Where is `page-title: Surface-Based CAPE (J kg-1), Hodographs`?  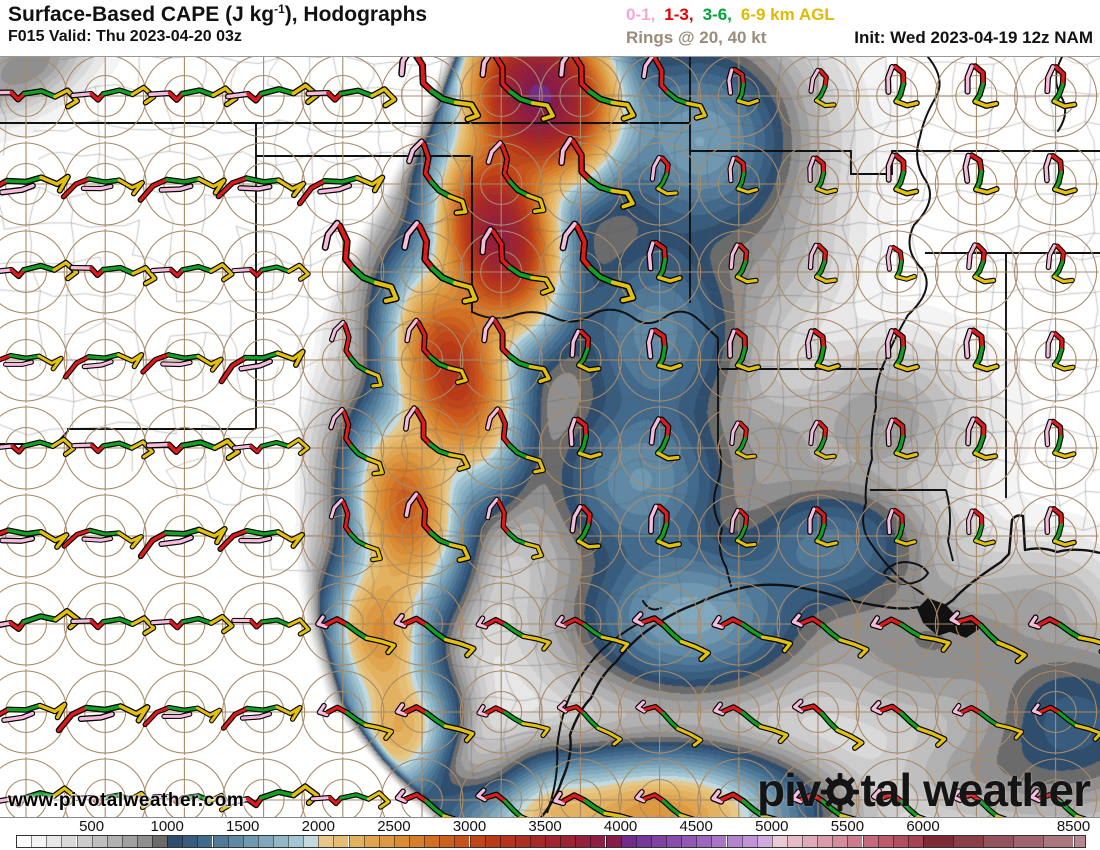 page-title: Surface-Based CAPE (J kg-1), Hodographs is located at coordinates (217, 14).